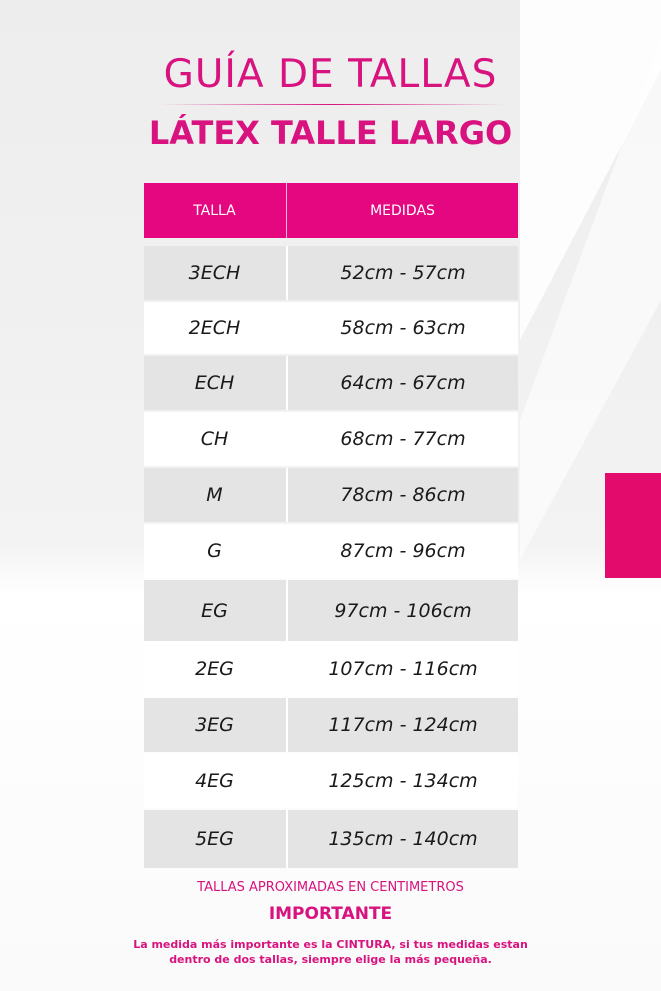  Describe the element at coordinates (402, 839) in the screenshot. I see `measure-cell: 135cm - 140cm` at that location.